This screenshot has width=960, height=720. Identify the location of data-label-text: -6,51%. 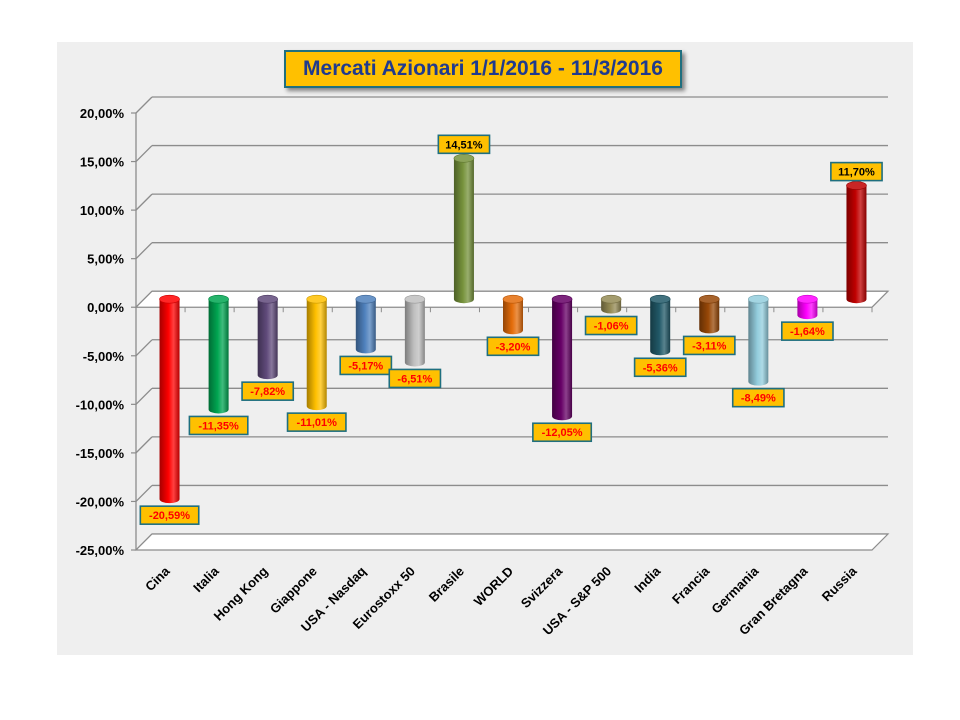
(414, 379).